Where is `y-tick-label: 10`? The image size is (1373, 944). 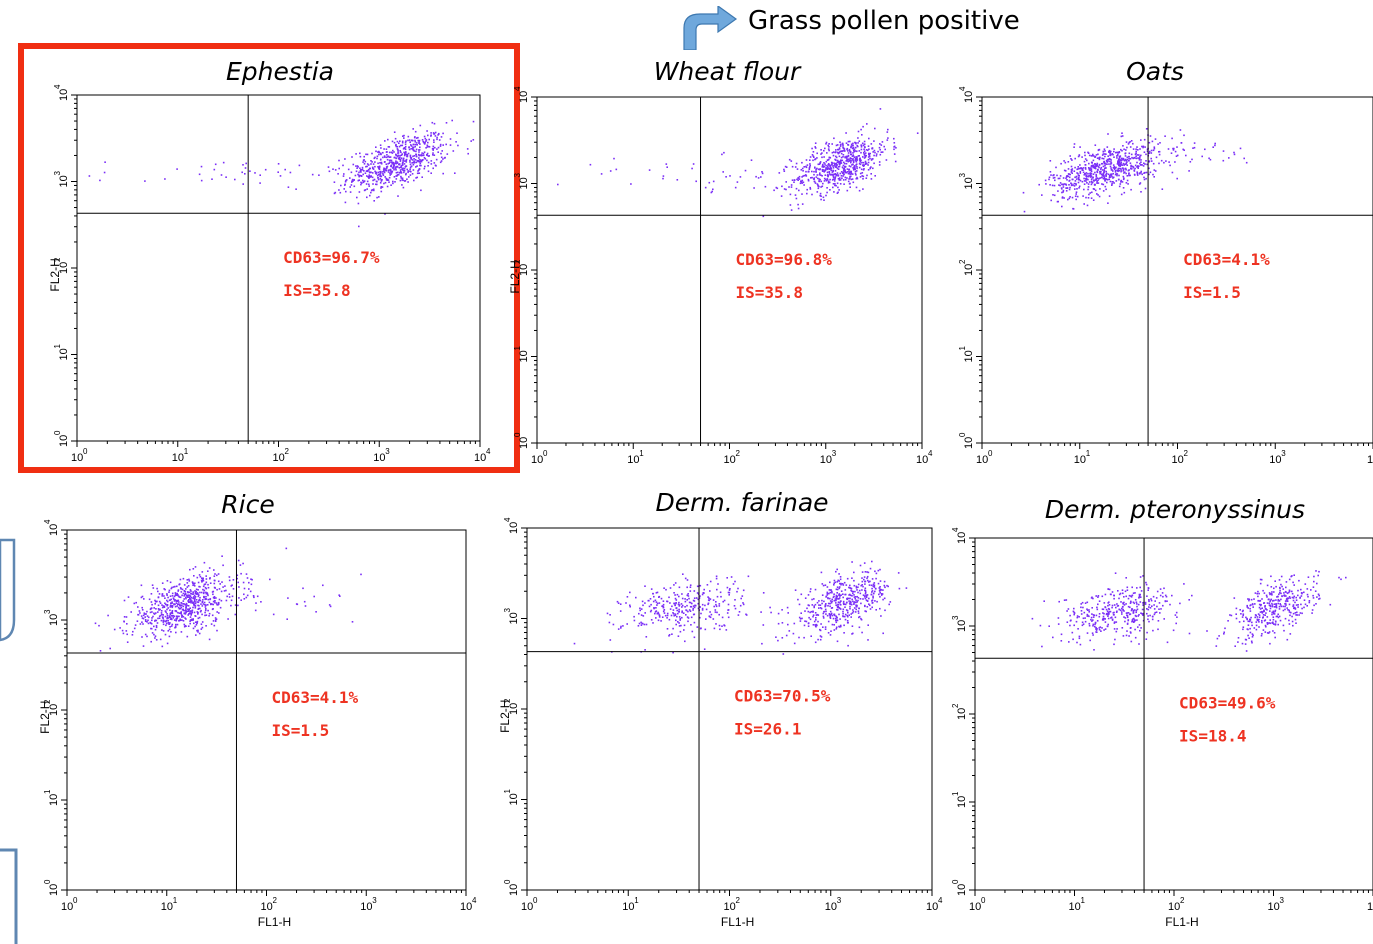 y-tick-label: 10 is located at coordinates (54, 800).